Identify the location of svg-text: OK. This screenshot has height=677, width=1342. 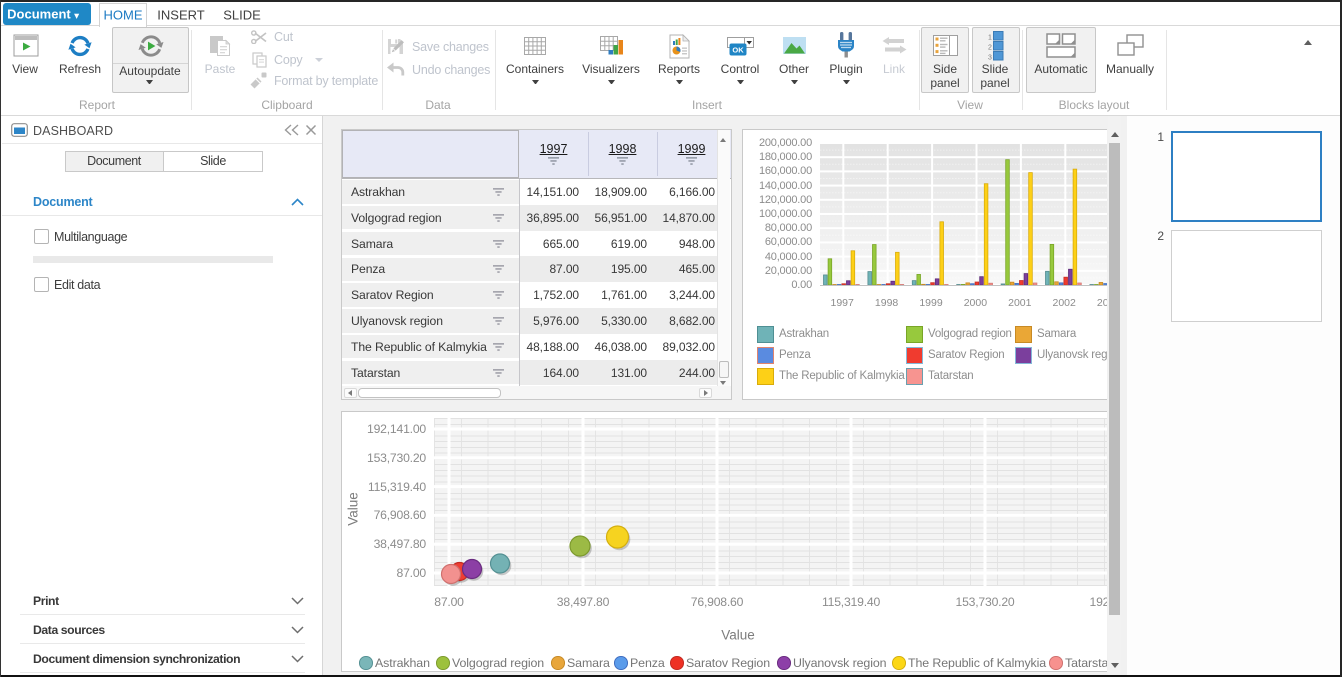
(738, 50).